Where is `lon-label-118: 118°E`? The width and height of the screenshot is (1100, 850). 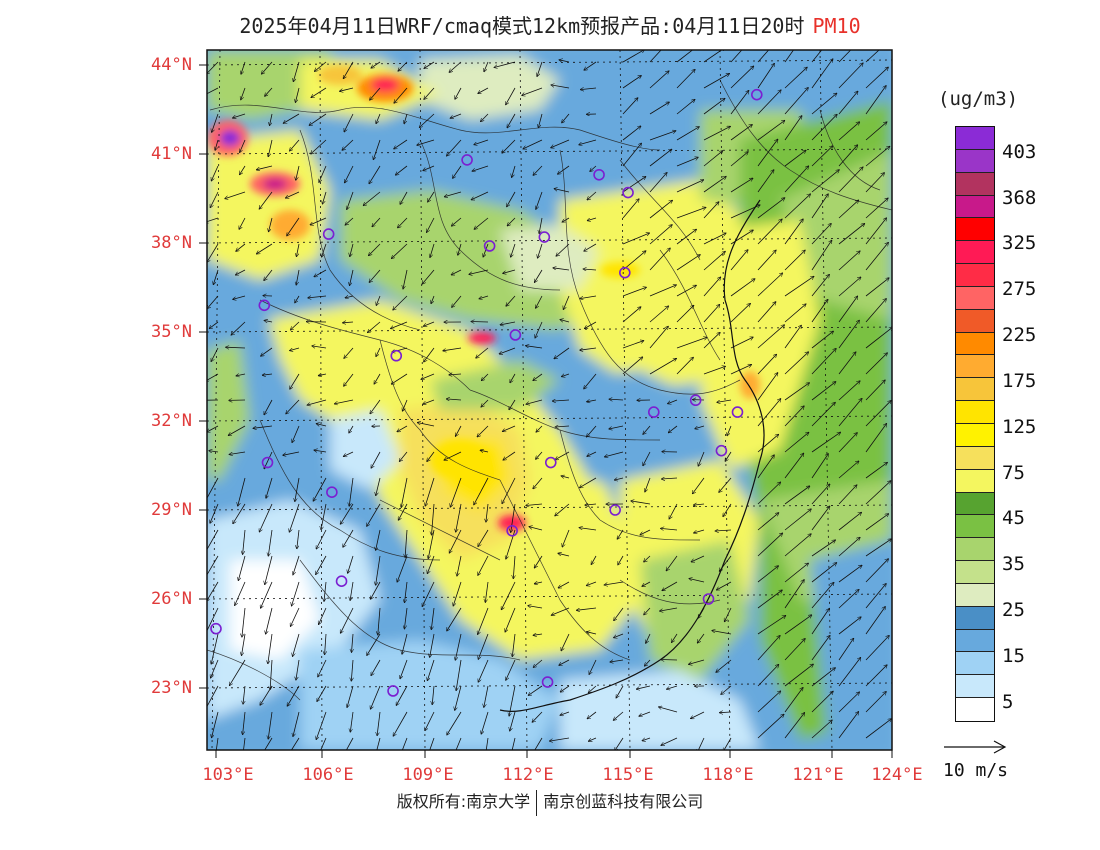 lon-label-118: 118°E is located at coordinates (728, 775).